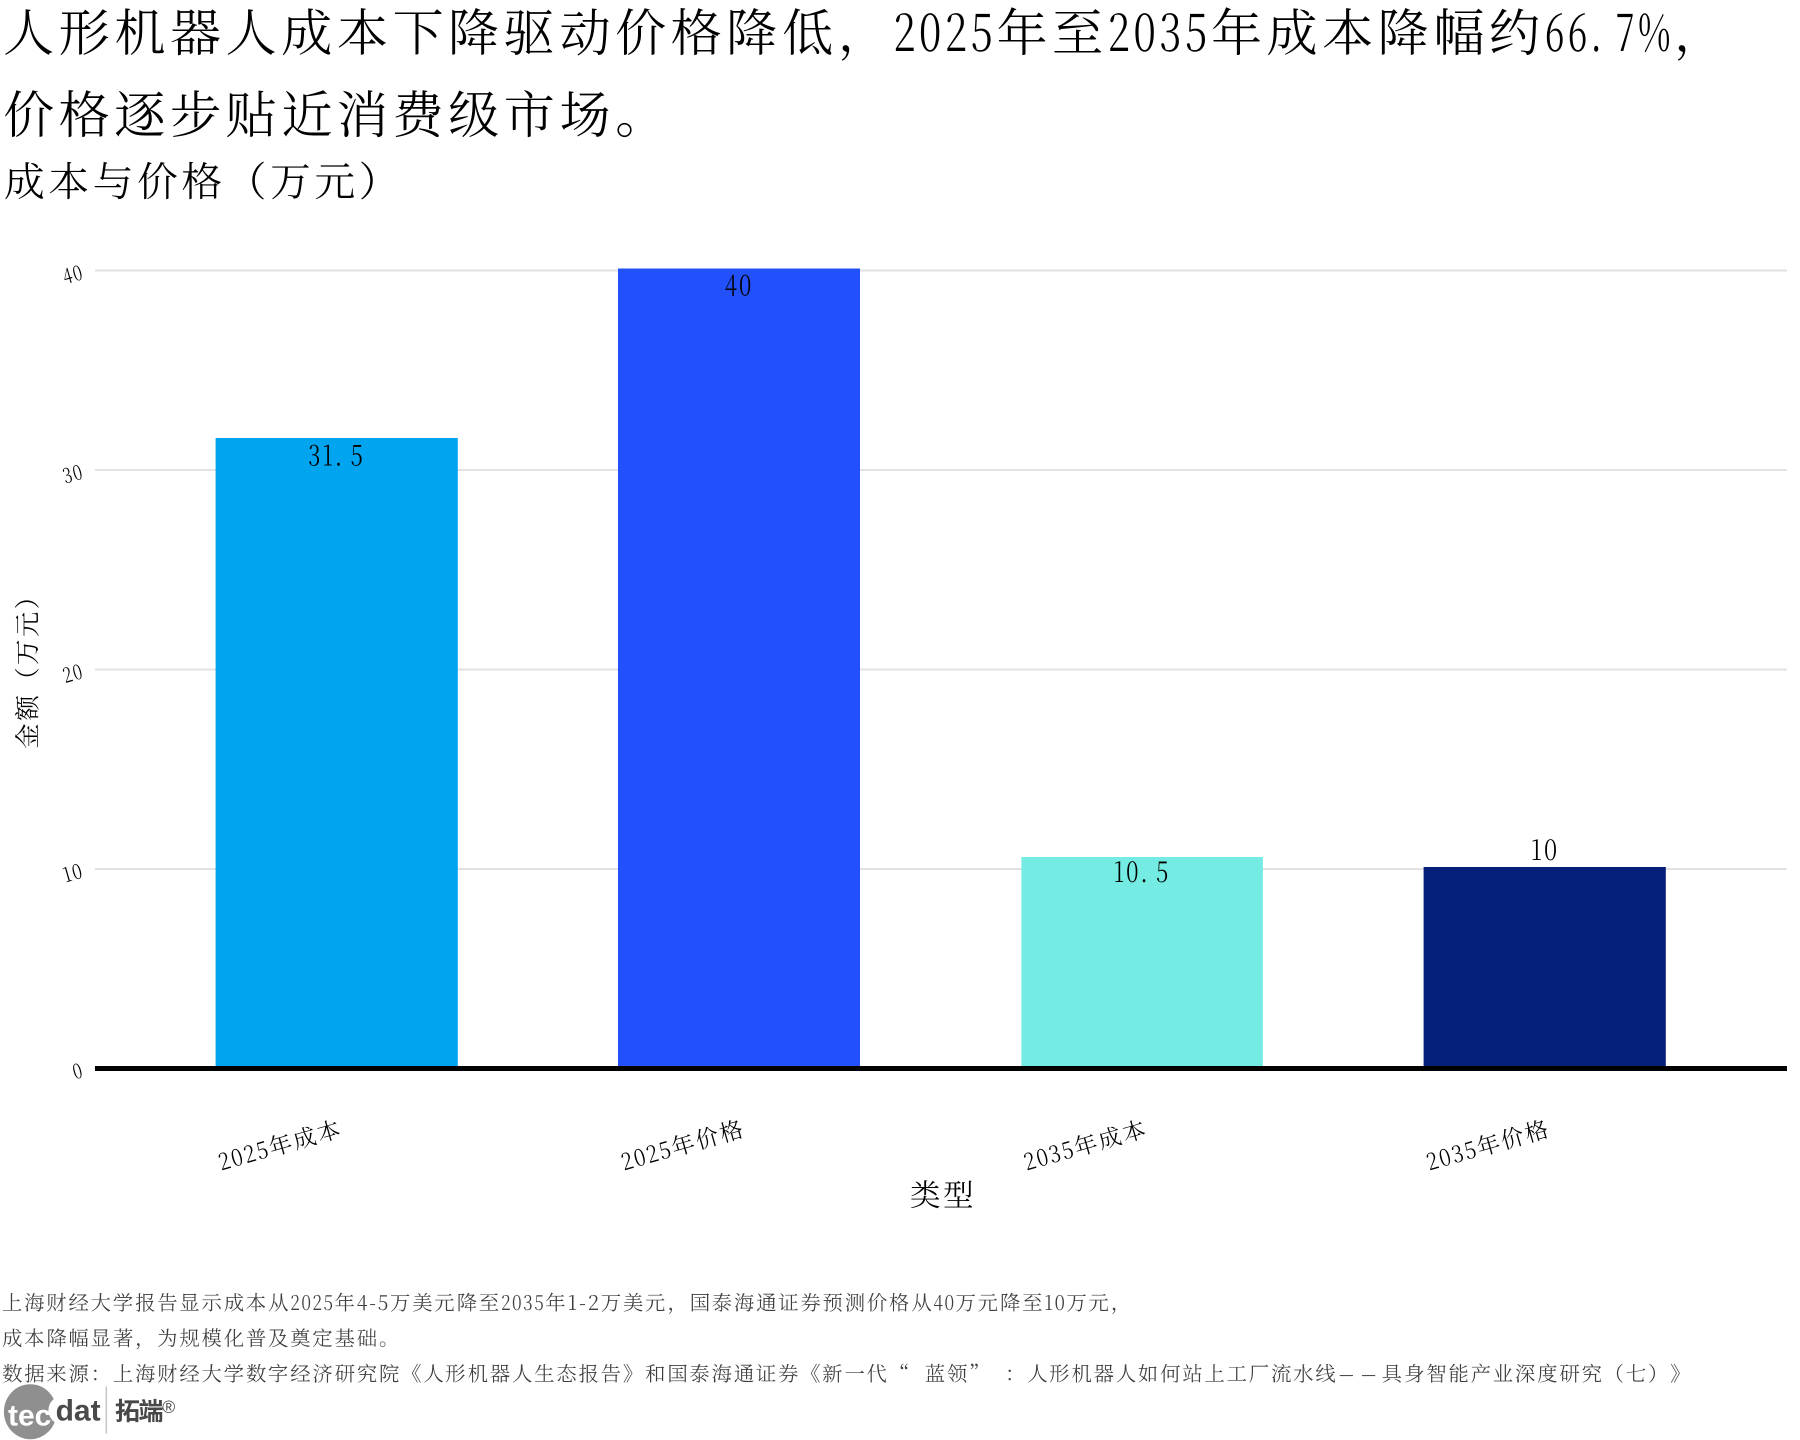 The height and width of the screenshot is (1440, 1800). What do you see at coordinates (27, 665) in the screenshot?
I see `svg-text: 金额（万元）` at bounding box center [27, 665].